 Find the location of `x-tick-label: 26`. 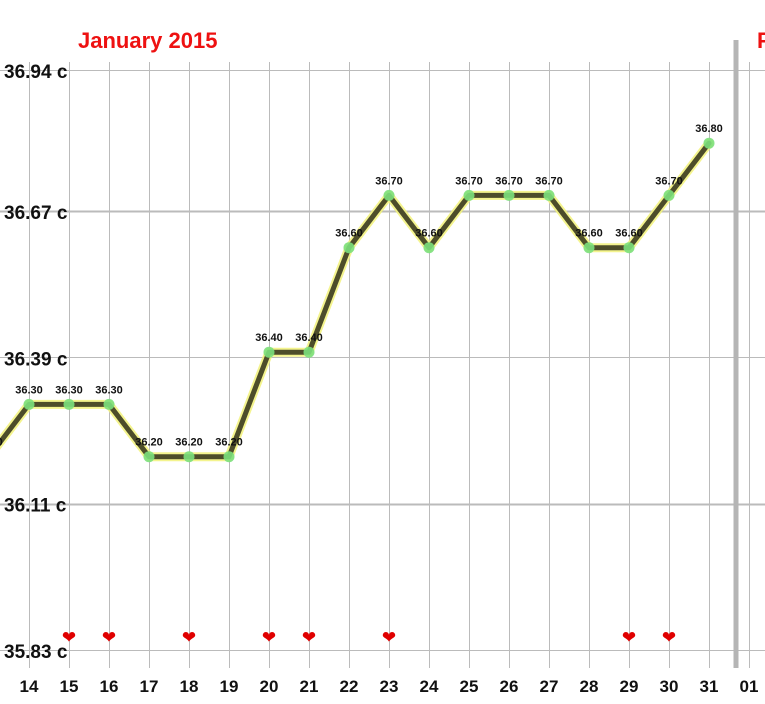

x-tick-label: 26 is located at coordinates (509, 686).